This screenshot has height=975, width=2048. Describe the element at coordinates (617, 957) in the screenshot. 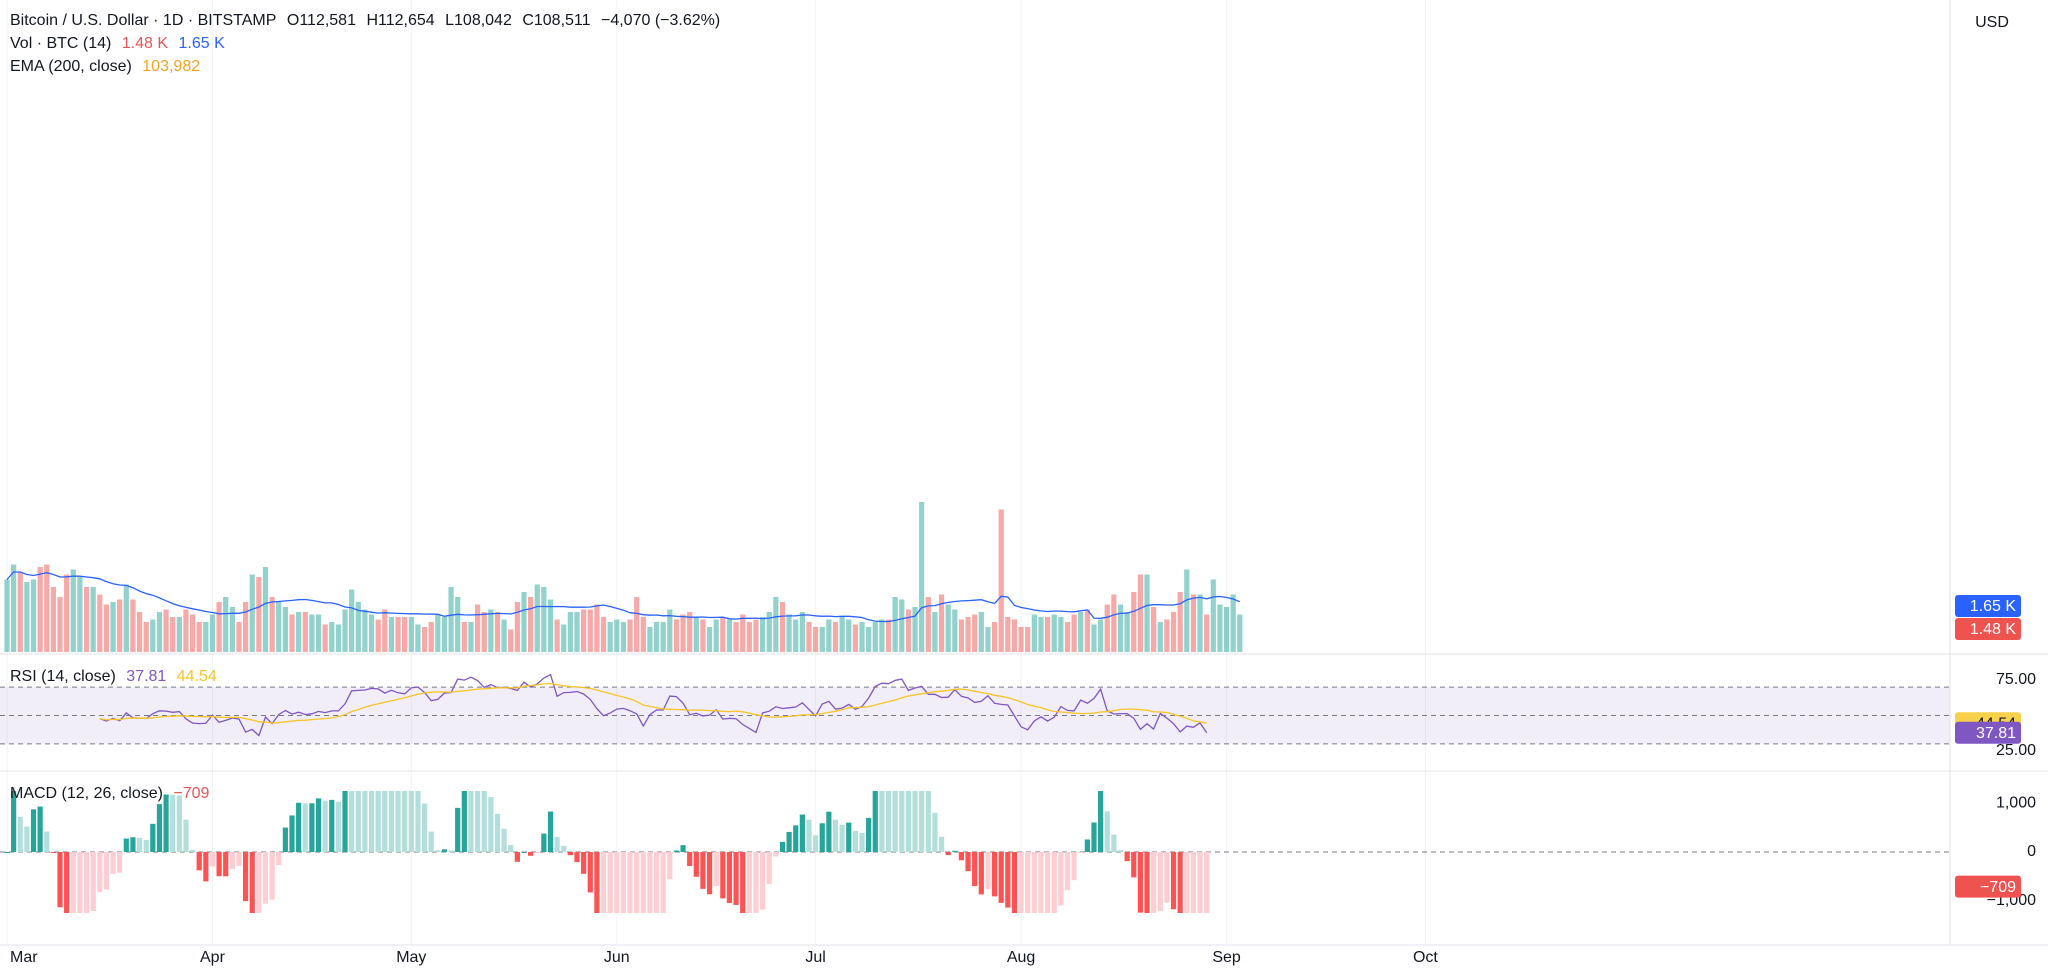

I see `x-tick-label: Jun` at that location.